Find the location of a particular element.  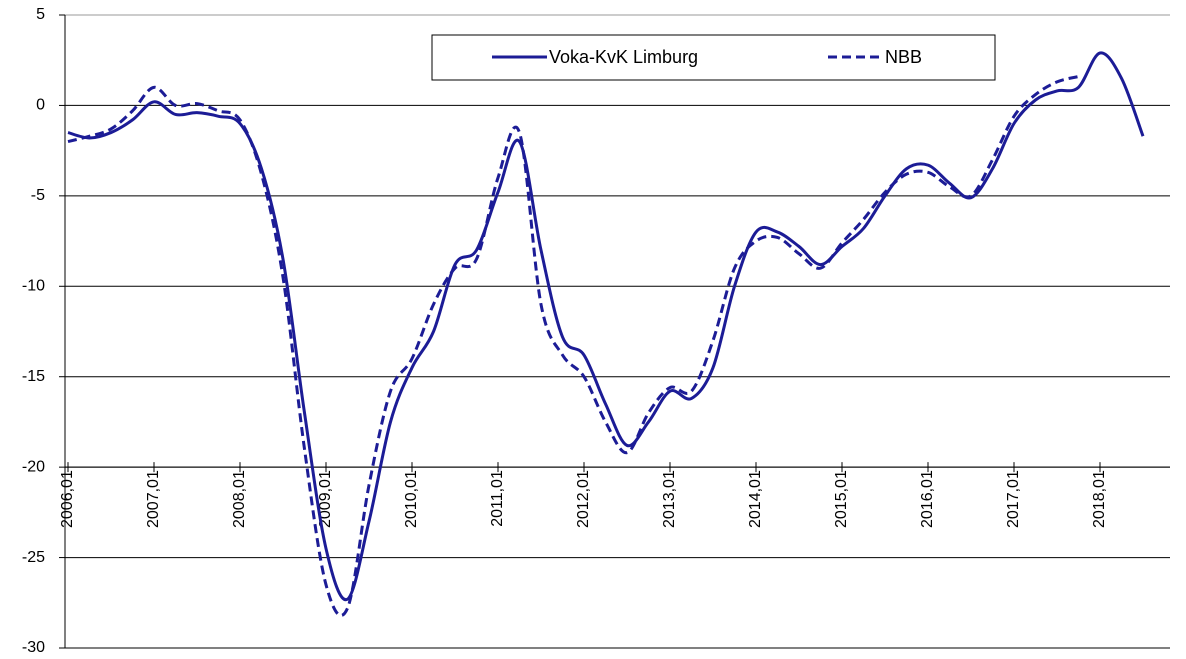

x-tick-label: 2013,01 is located at coordinates (669, 499).